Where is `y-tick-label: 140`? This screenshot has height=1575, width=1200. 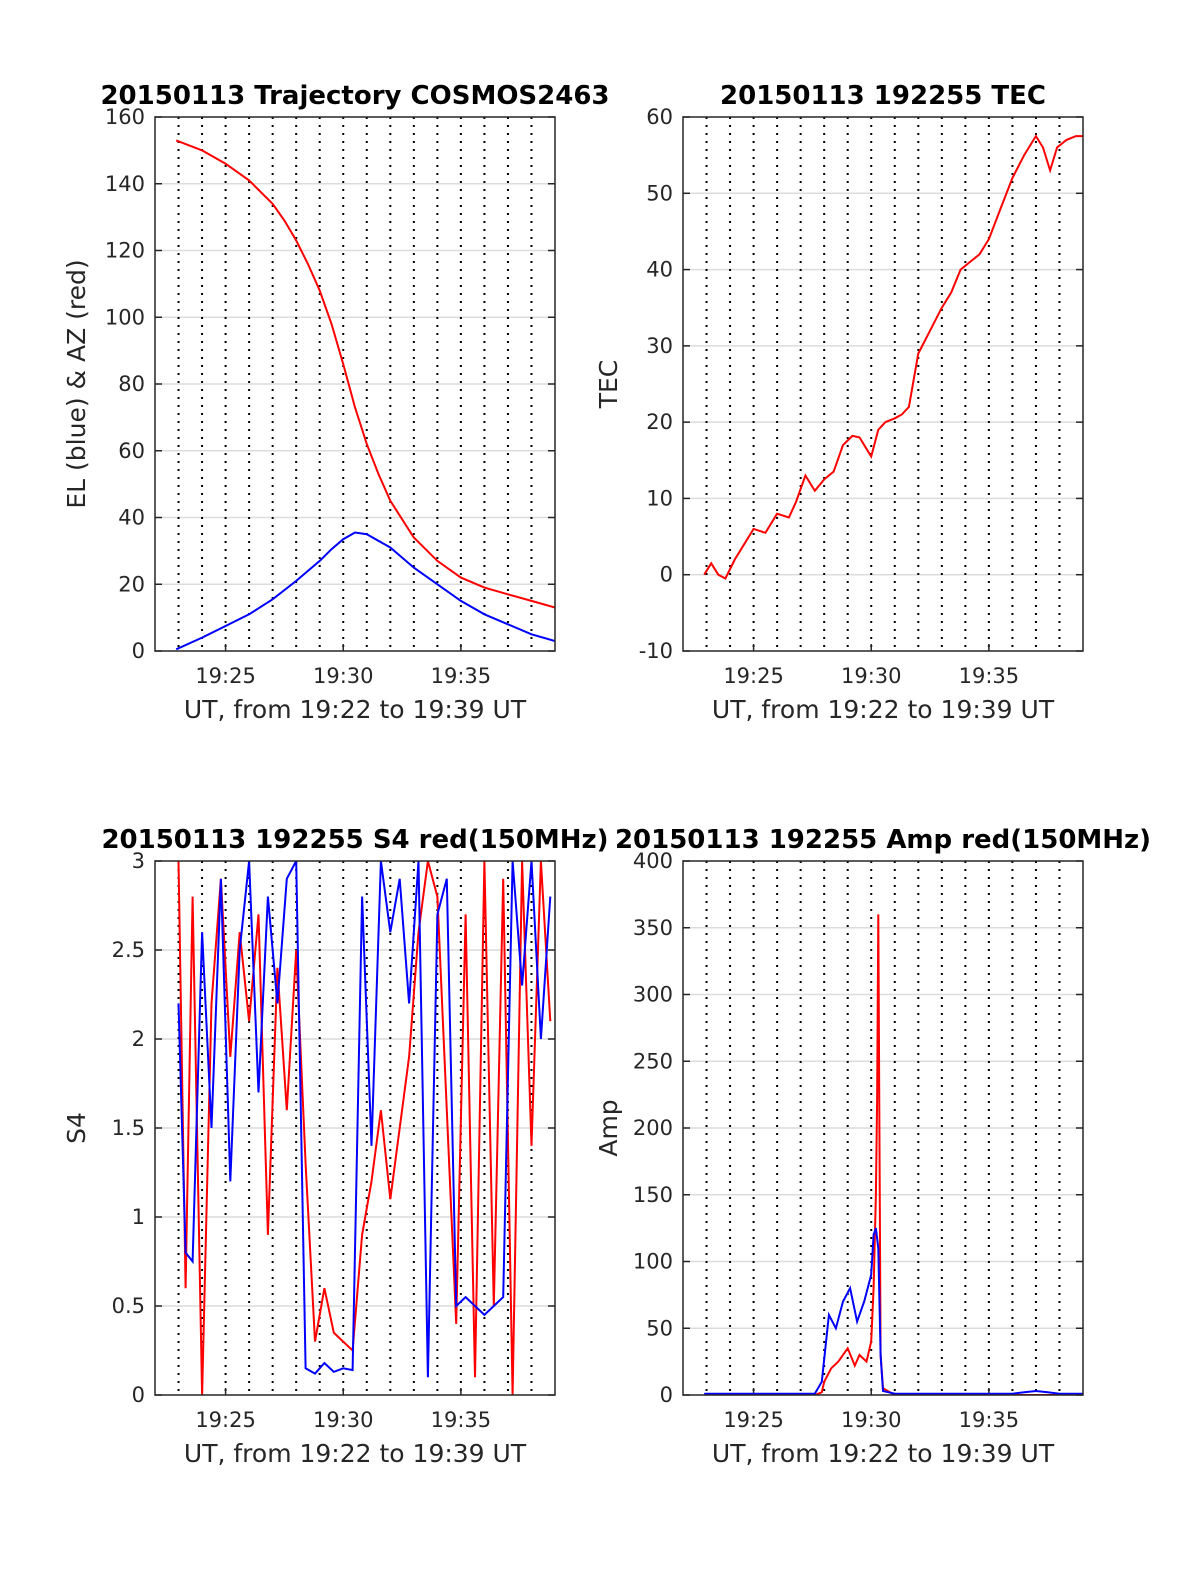 y-tick-label: 140 is located at coordinates (125, 184).